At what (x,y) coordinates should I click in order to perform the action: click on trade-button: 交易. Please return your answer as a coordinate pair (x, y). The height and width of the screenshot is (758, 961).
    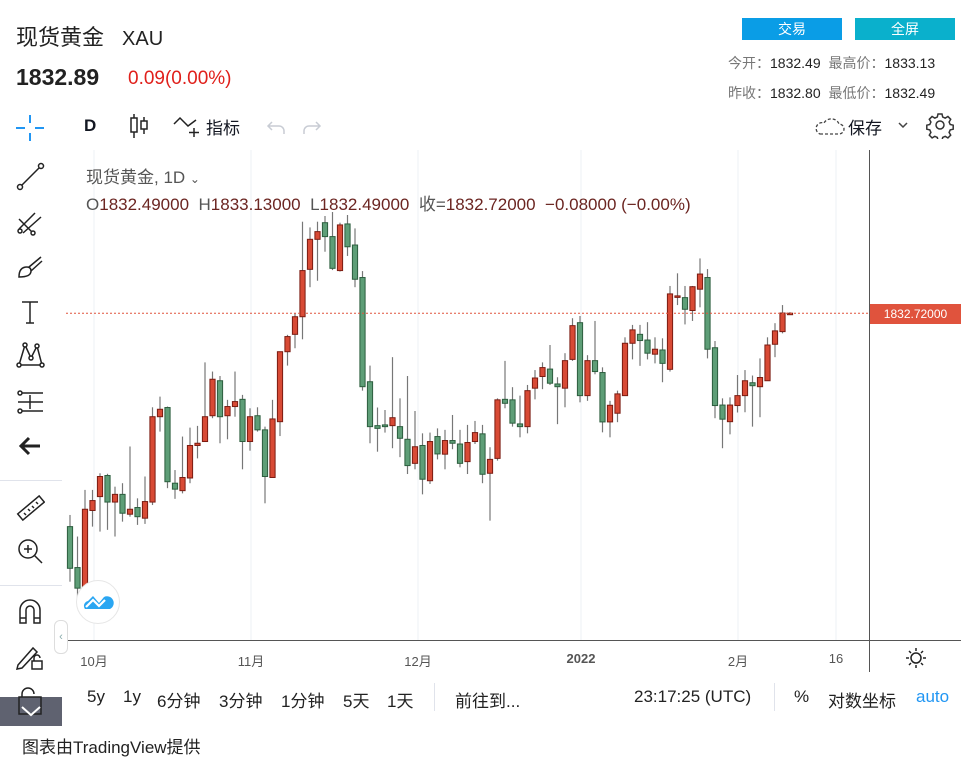
    Looking at the image, I should click on (792, 29).